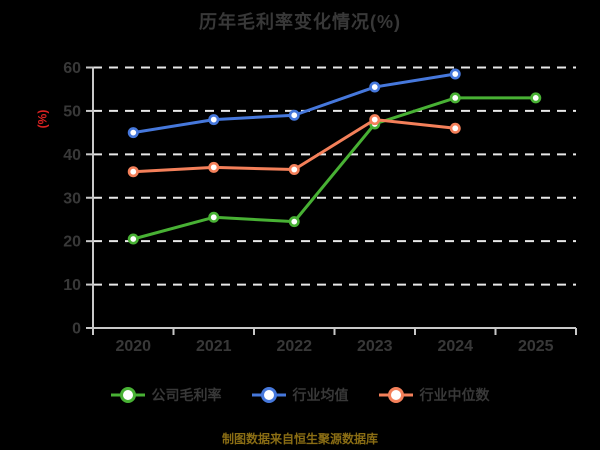  I want to click on y-tick-label: 50, so click(72, 111).